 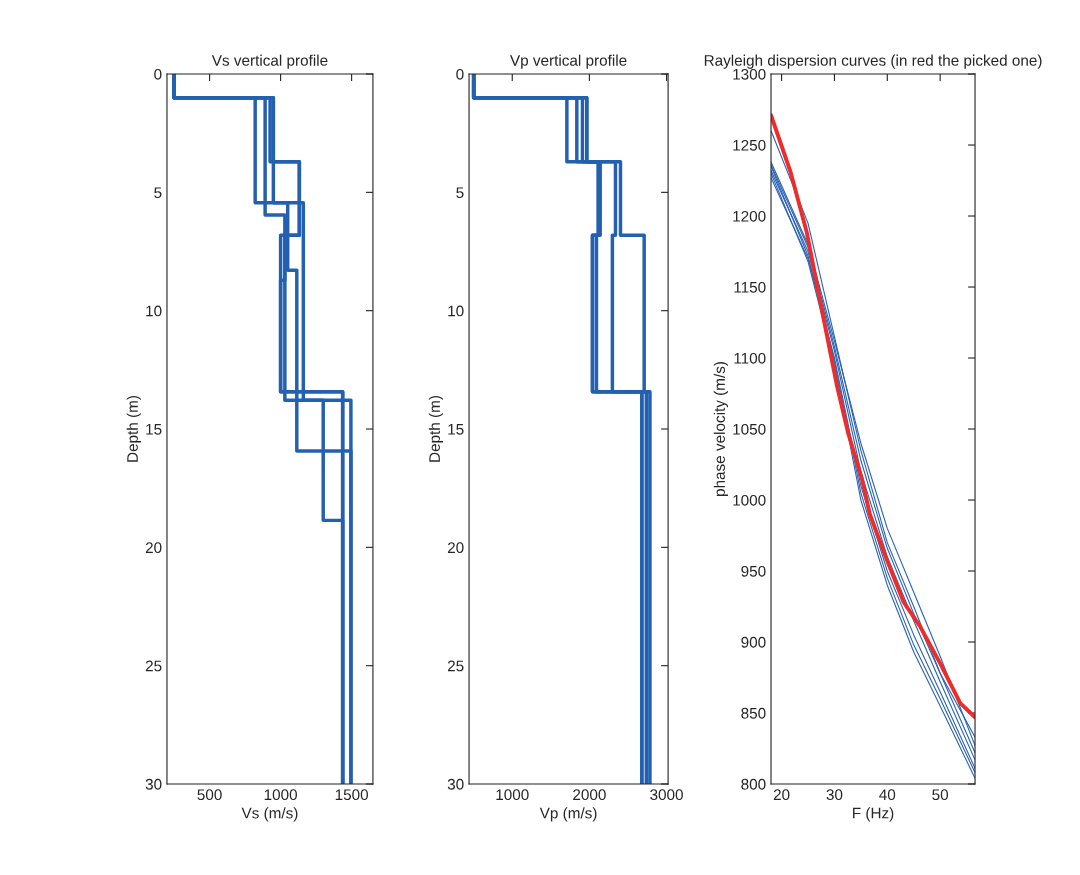 What do you see at coordinates (568, 814) in the screenshot?
I see `x-axis-title: Vp (m/s)` at bounding box center [568, 814].